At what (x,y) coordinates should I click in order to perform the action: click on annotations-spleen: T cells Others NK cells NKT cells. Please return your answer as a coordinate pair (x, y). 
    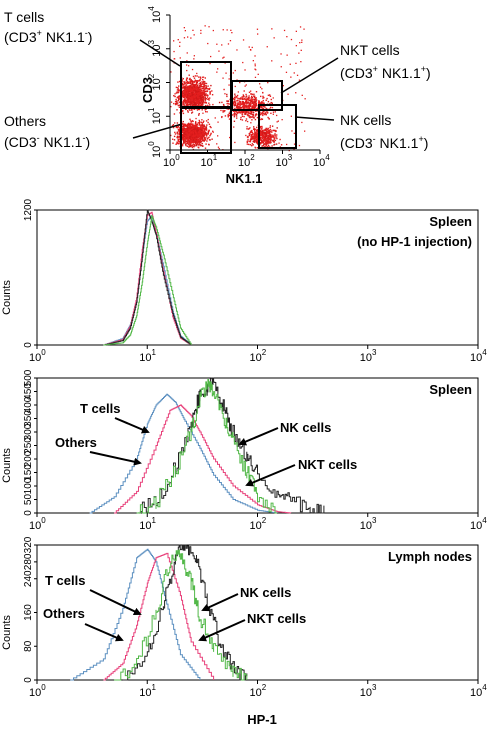
    Looking at the image, I should click on (206, 444).